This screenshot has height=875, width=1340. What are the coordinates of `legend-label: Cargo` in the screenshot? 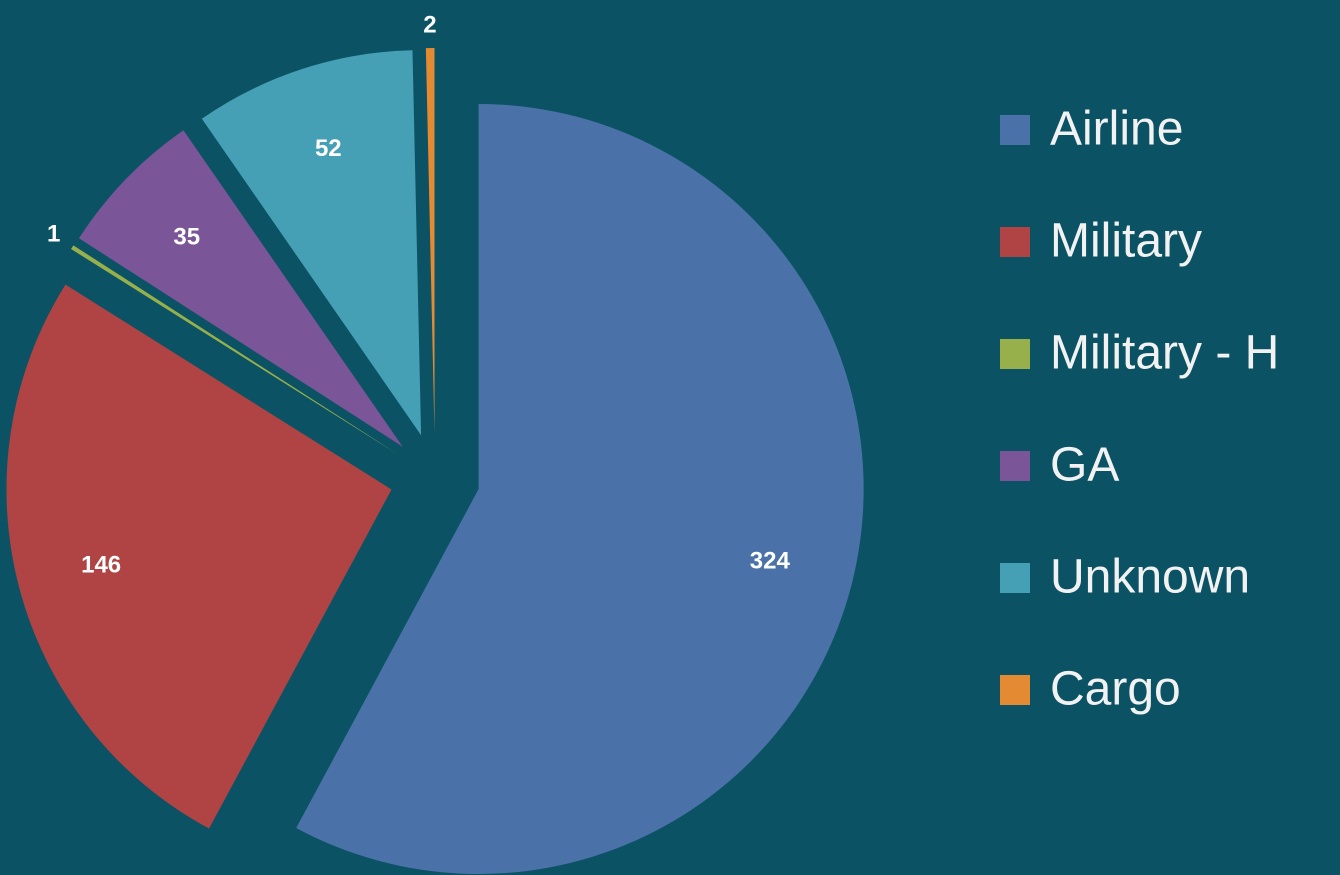 It's located at (1115, 689).